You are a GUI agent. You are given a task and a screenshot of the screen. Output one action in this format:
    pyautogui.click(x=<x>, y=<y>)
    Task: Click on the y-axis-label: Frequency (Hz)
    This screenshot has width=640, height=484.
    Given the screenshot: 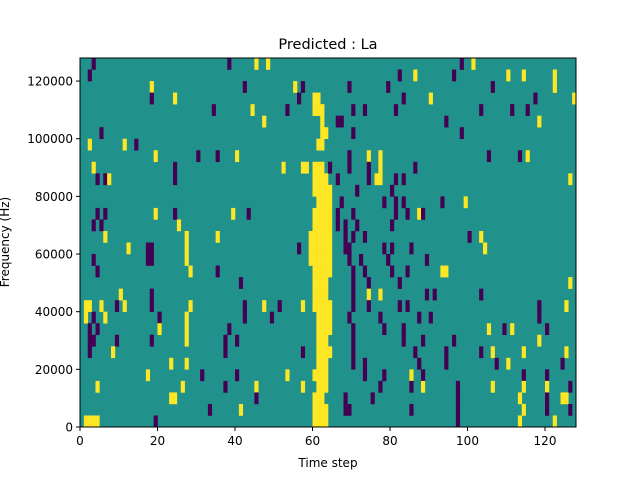 What is the action you would take?
    pyautogui.click(x=6, y=242)
    